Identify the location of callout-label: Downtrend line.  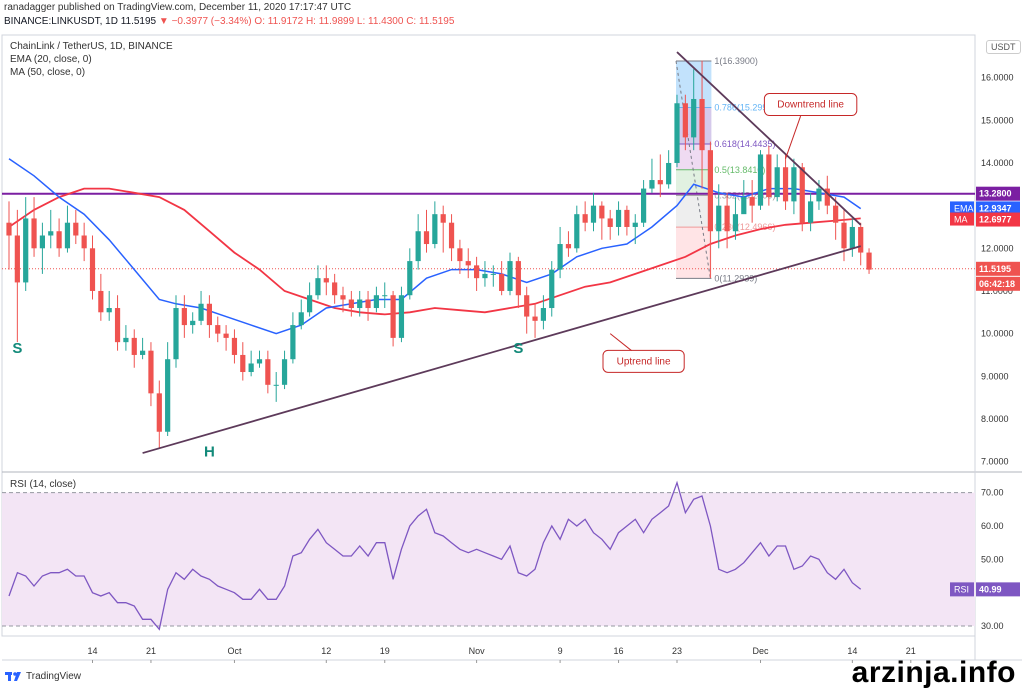
(810, 105).